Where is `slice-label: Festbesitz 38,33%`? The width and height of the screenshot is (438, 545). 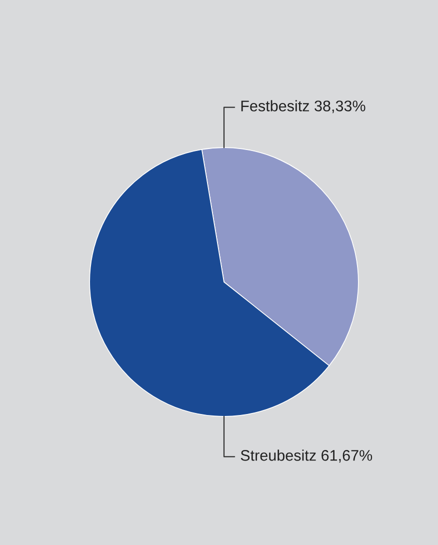 slice-label: Festbesitz 38,33% is located at coordinates (303, 107).